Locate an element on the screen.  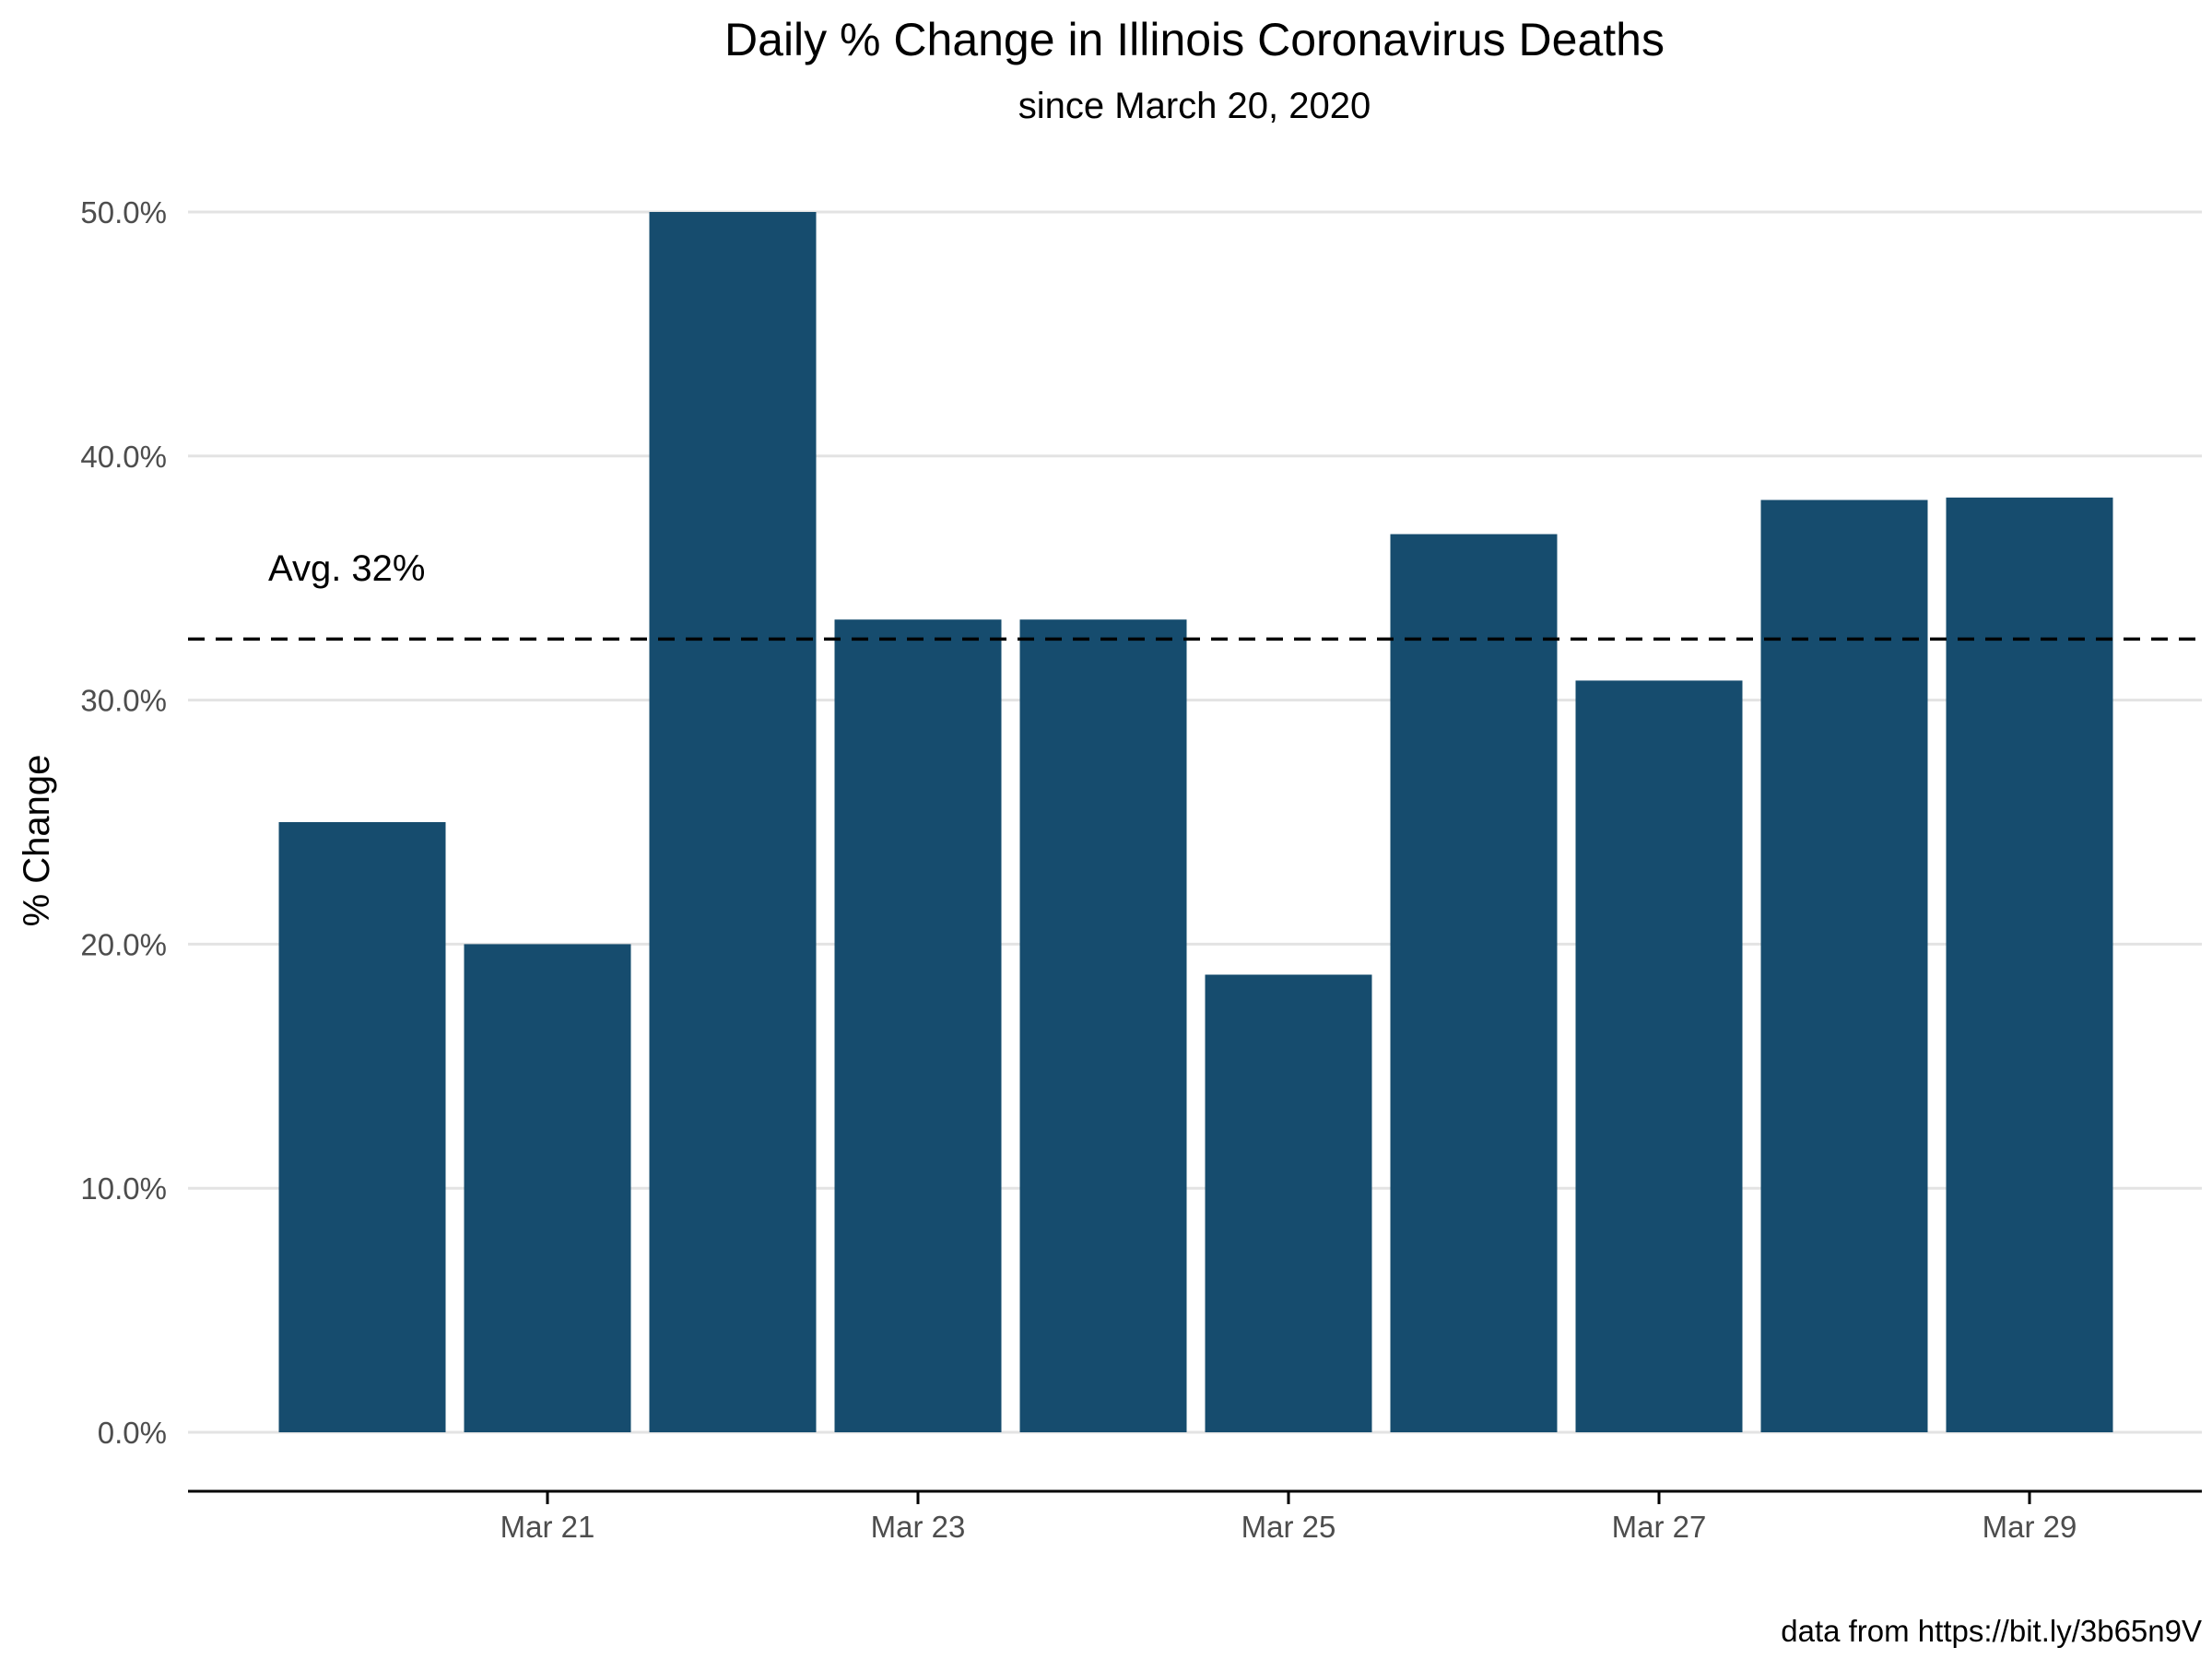
y-tick-label: 50.0% is located at coordinates (123, 212).